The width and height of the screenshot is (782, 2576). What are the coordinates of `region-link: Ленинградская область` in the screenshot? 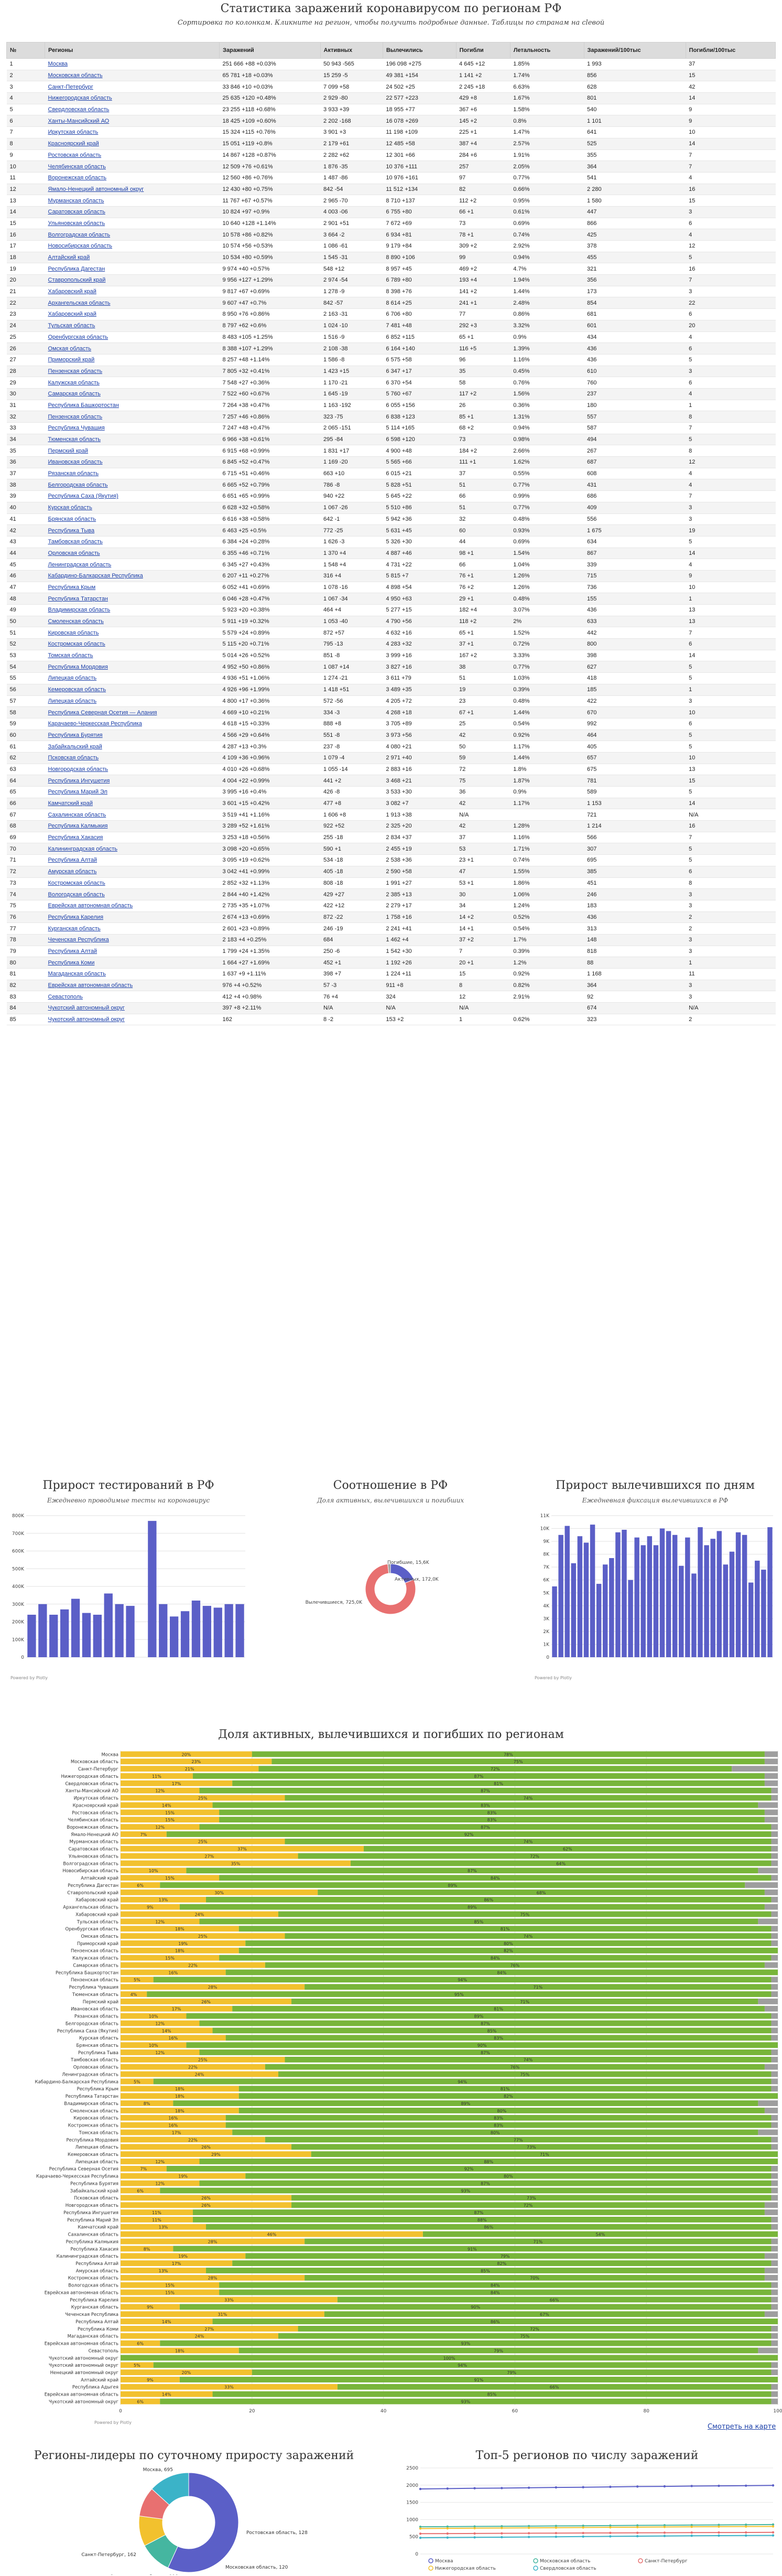 It's located at (80, 564).